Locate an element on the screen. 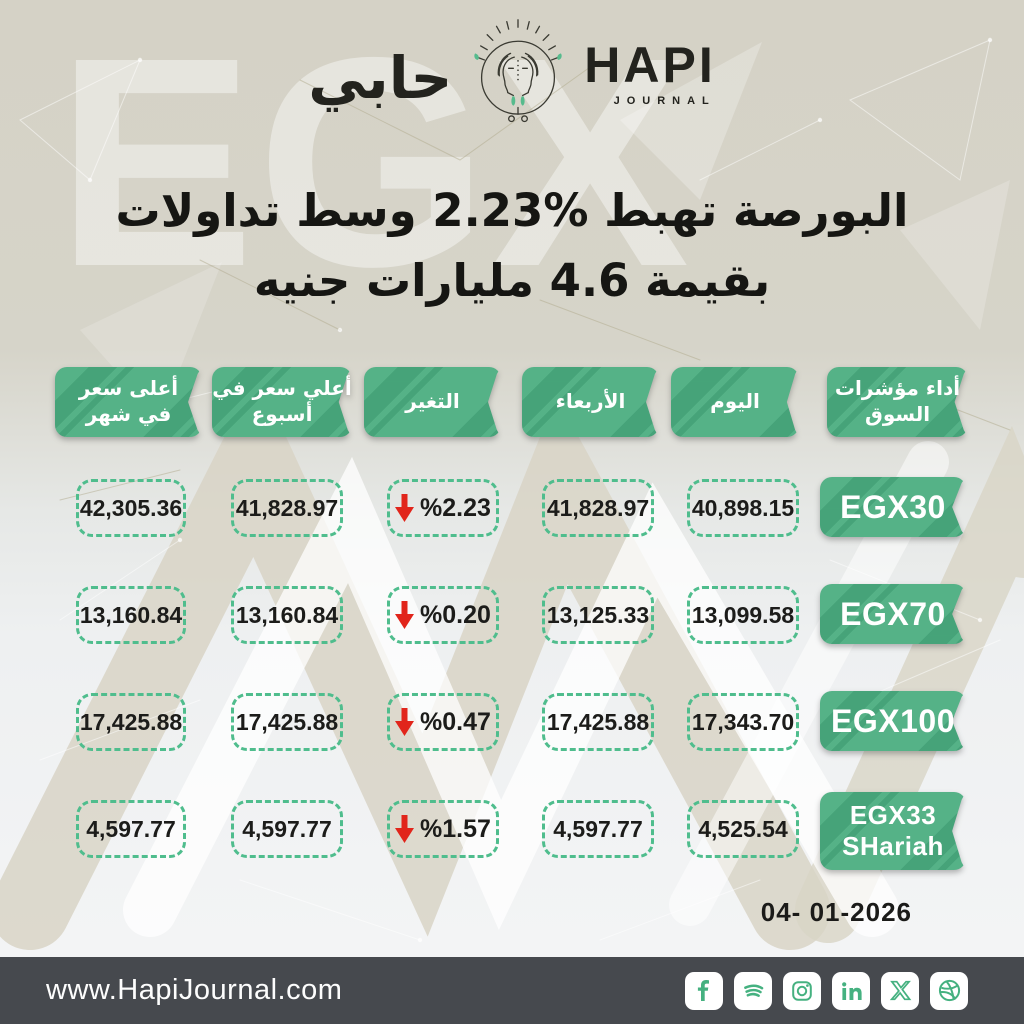 The width and height of the screenshot is (1024, 1024). header-label: الأربعاء is located at coordinates (590, 401).